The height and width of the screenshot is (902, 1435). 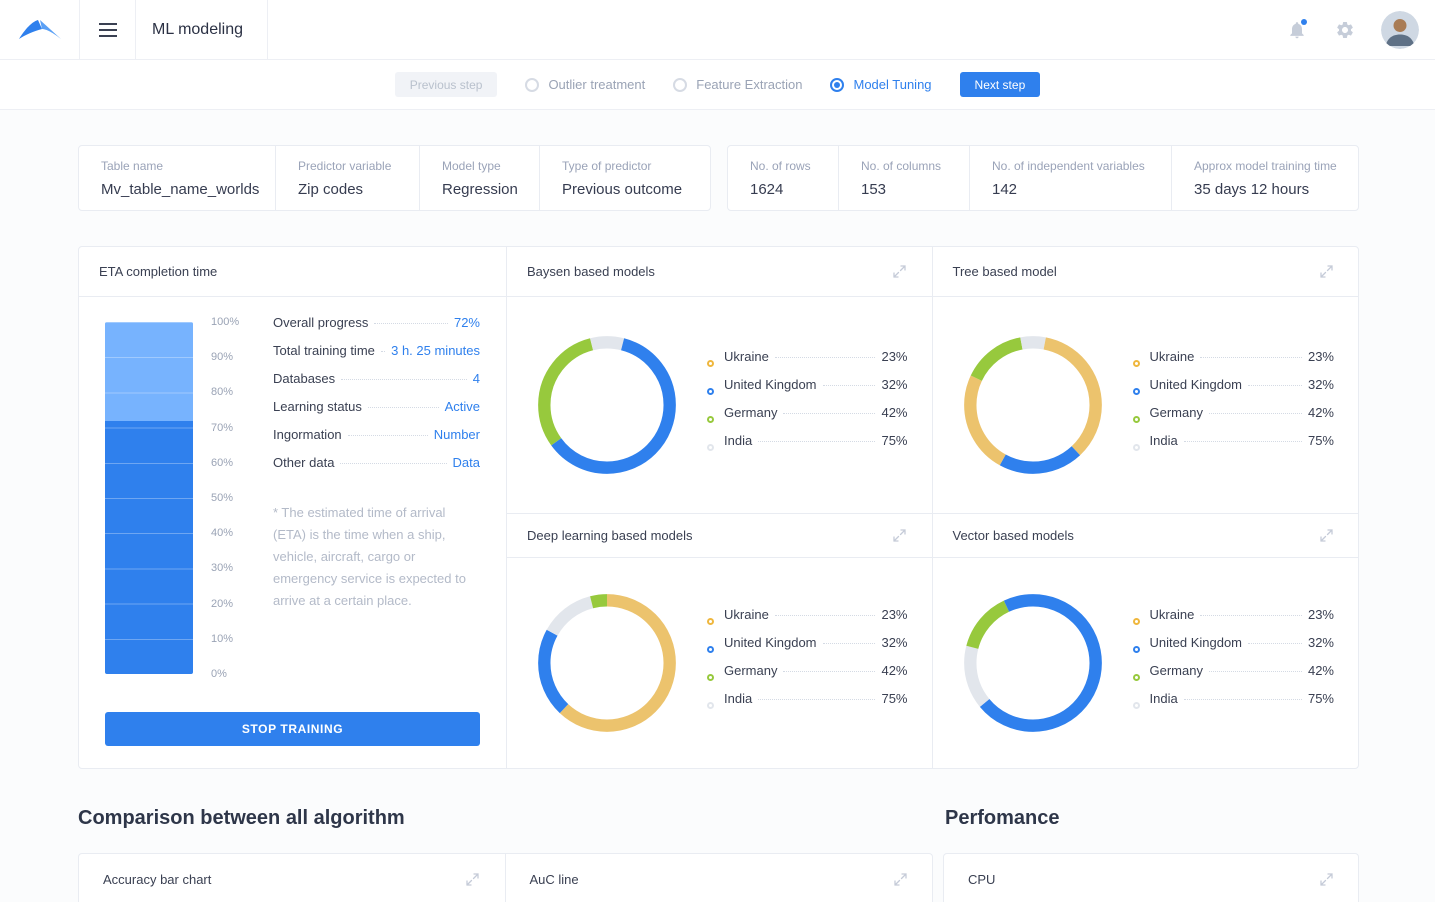 What do you see at coordinates (292, 878) in the screenshot?
I see `accuracy-bar-chart-card: Accuracy bar chart` at bounding box center [292, 878].